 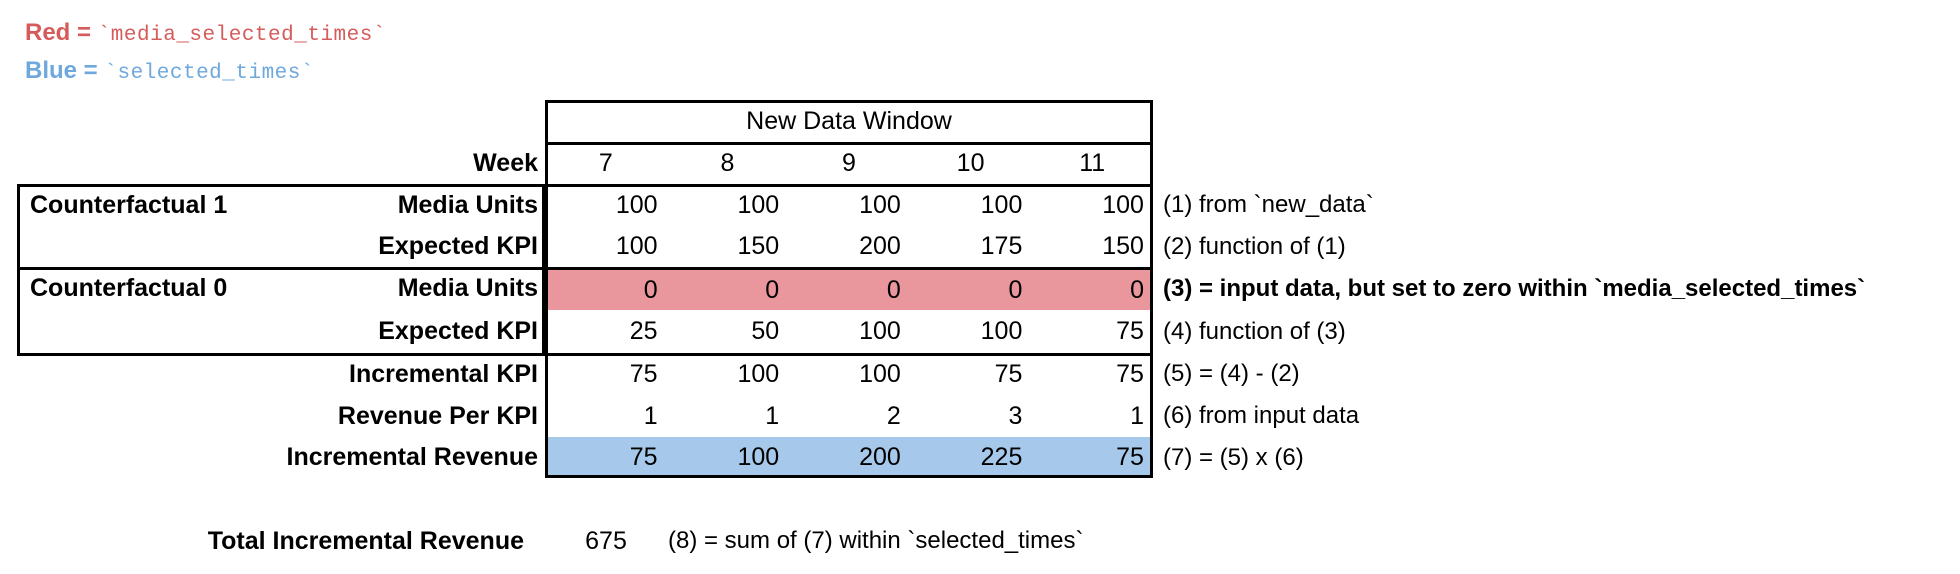 What do you see at coordinates (412, 457) in the screenshot?
I see `row-label-incremental-revenue: Incremental Revenue` at bounding box center [412, 457].